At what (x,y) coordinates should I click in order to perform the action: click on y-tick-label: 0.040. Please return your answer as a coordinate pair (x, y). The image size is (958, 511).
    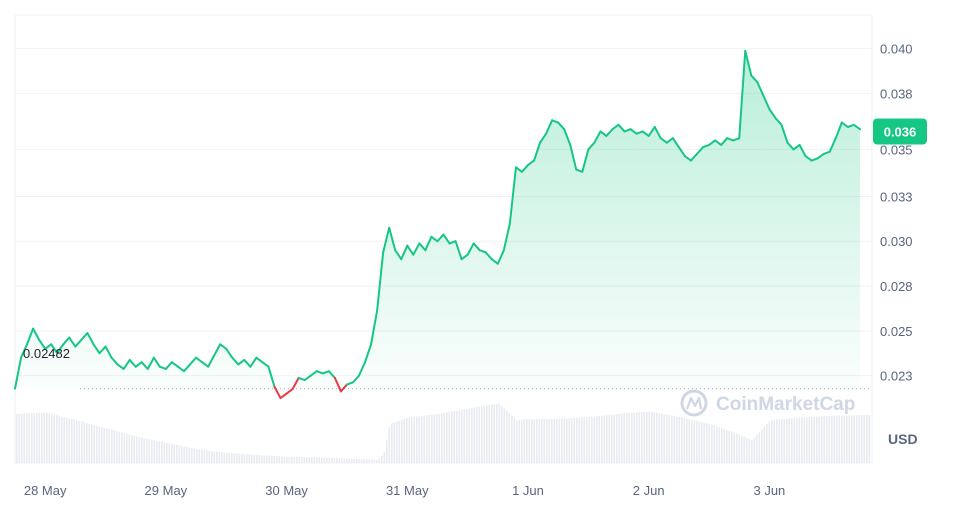
    Looking at the image, I should click on (896, 49).